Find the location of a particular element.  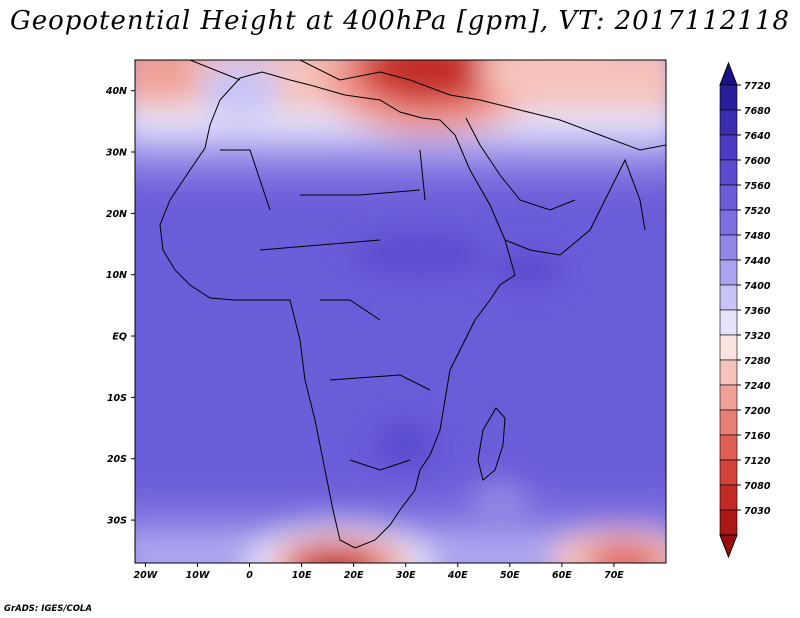

colorbar-level-label: 7030 is located at coordinates (757, 511).